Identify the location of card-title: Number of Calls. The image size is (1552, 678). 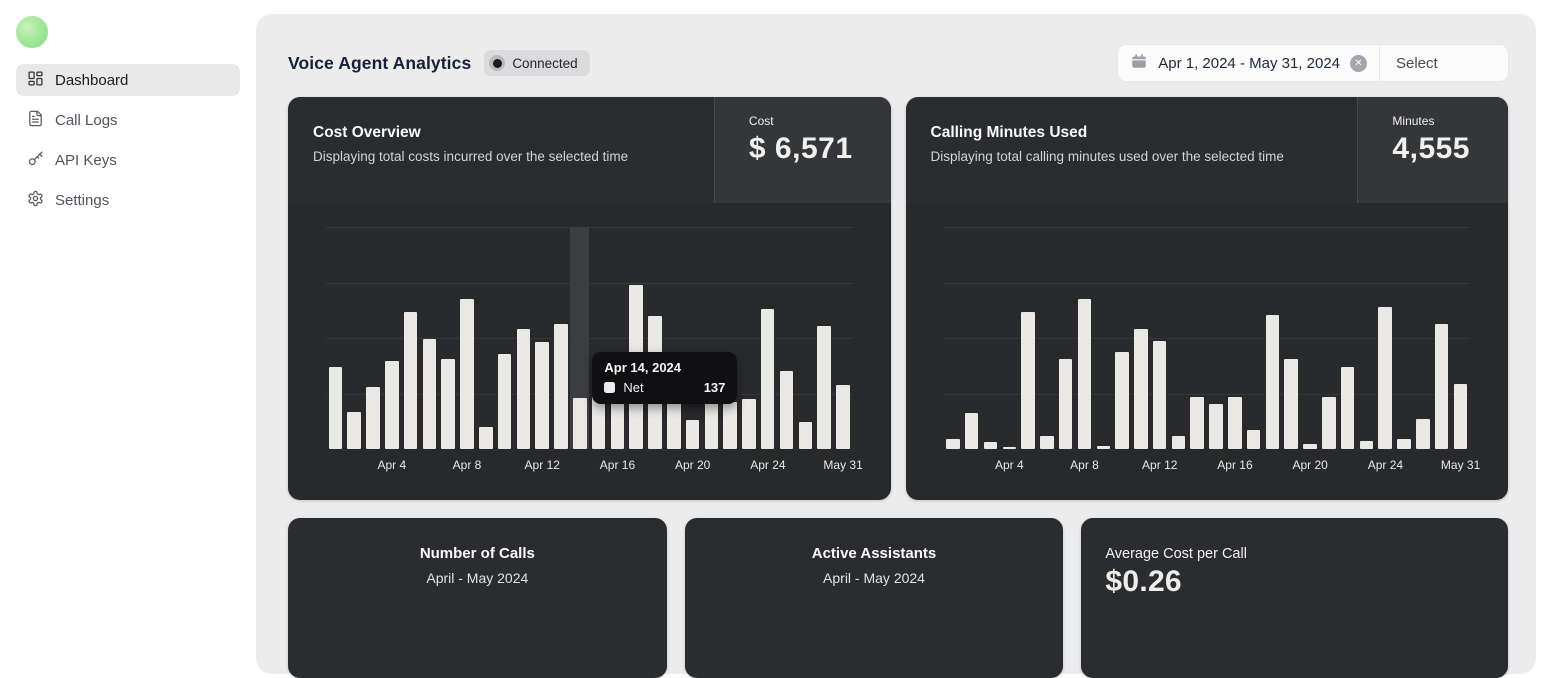
(477, 553).